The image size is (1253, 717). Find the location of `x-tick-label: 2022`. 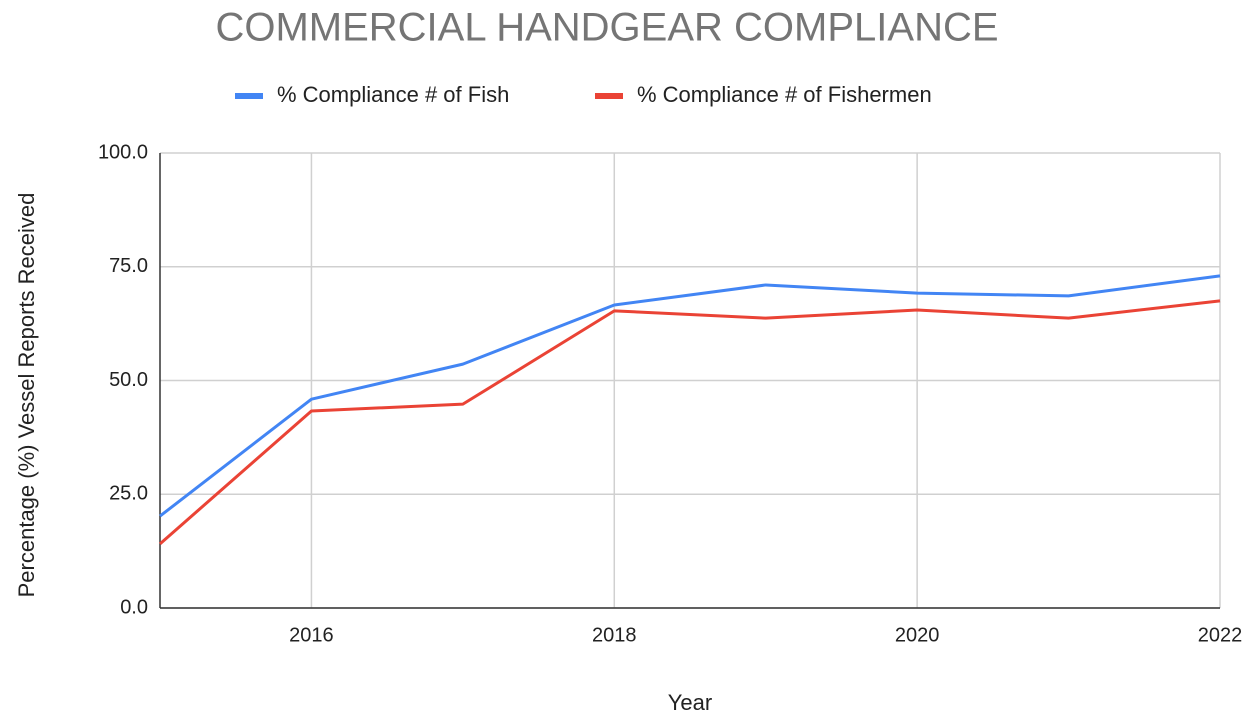

x-tick-label: 2022 is located at coordinates (1220, 635).